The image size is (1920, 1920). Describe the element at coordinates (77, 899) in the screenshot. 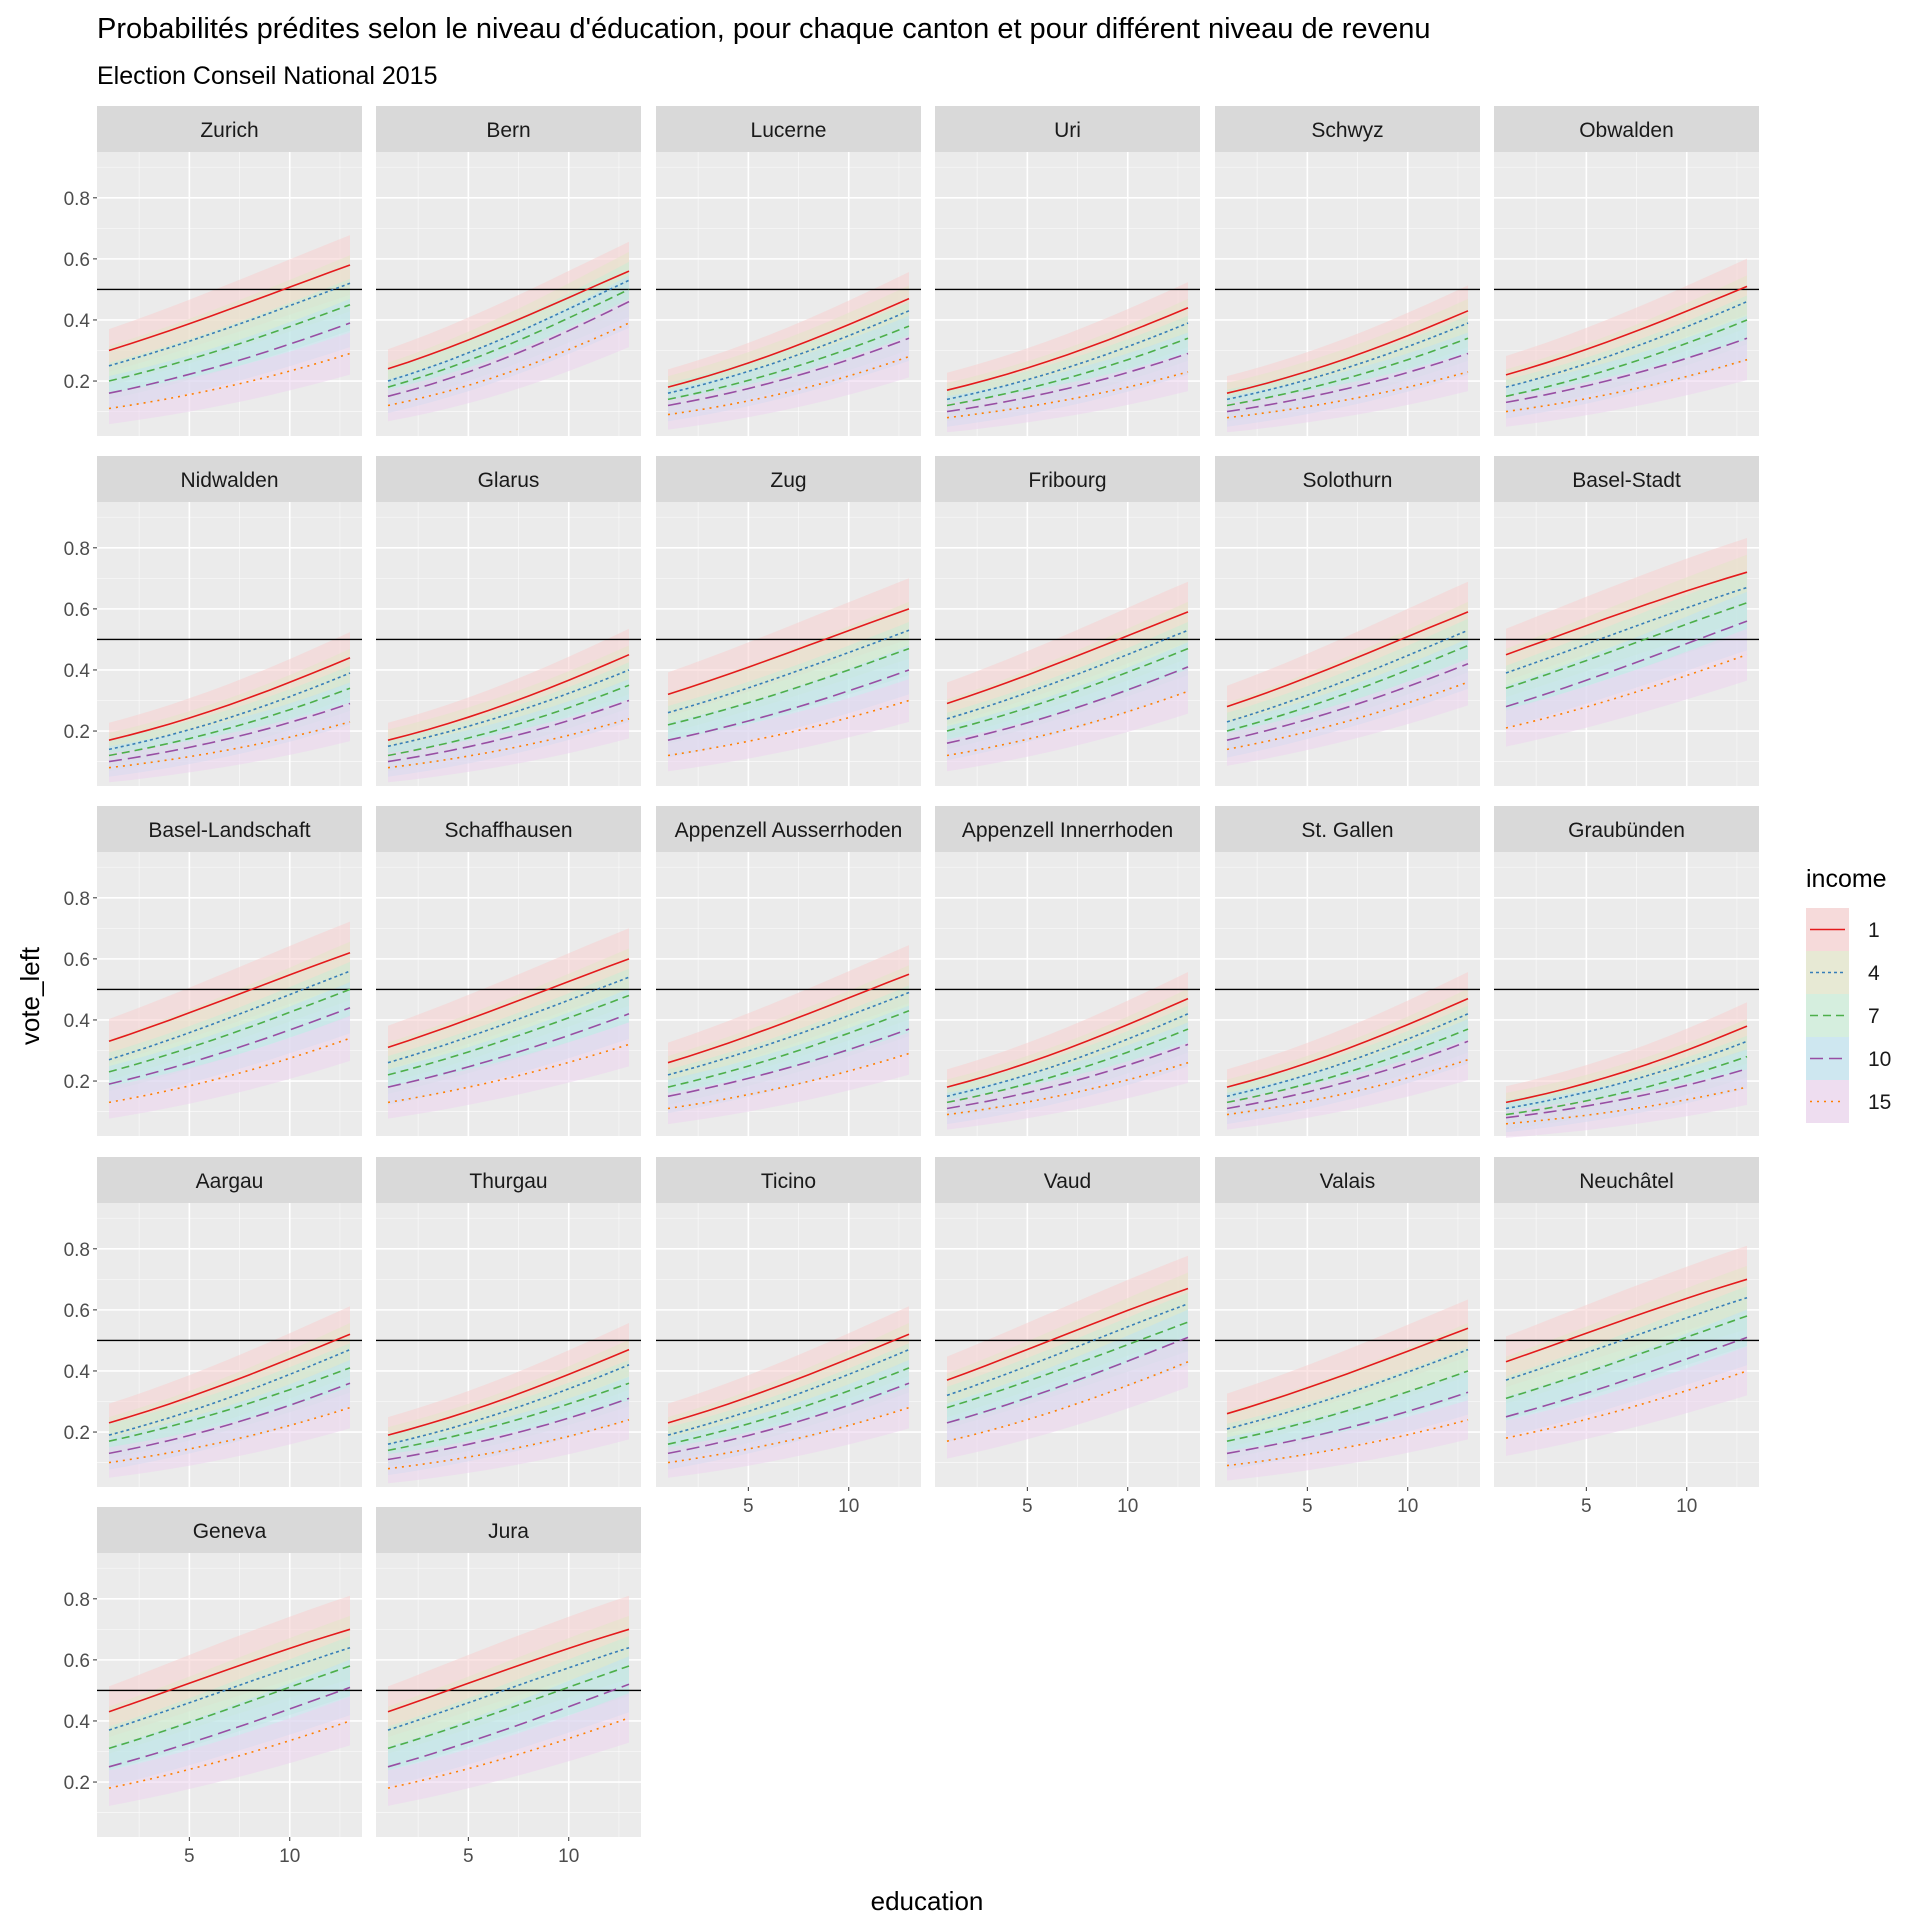

I see `y-tick-label: 0.8` at that location.